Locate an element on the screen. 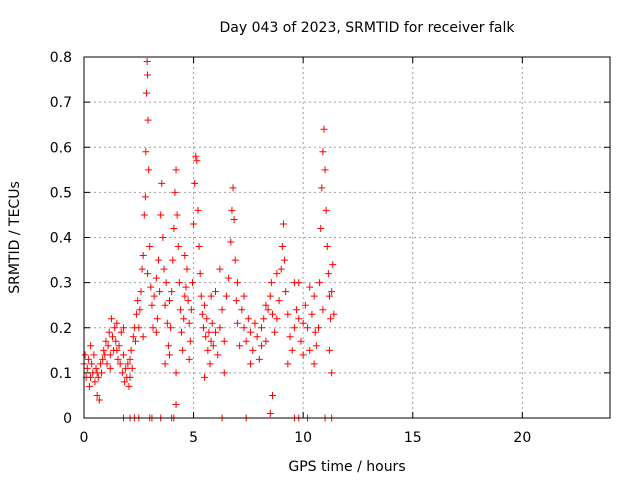  y-axis-label: SRMTID / TECUs is located at coordinates (15, 237).